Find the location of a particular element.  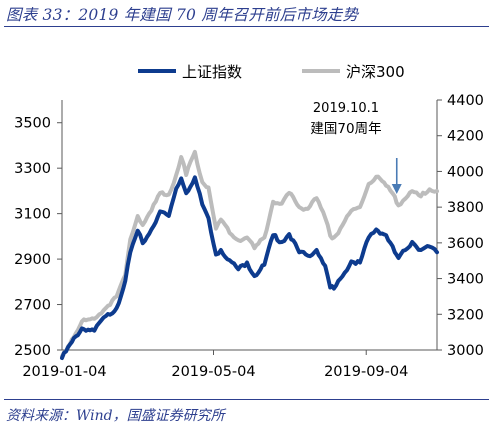

x-axis-ticks: 2019-01-04 2019-05-04 2019-09-04 is located at coordinates (215, 365).